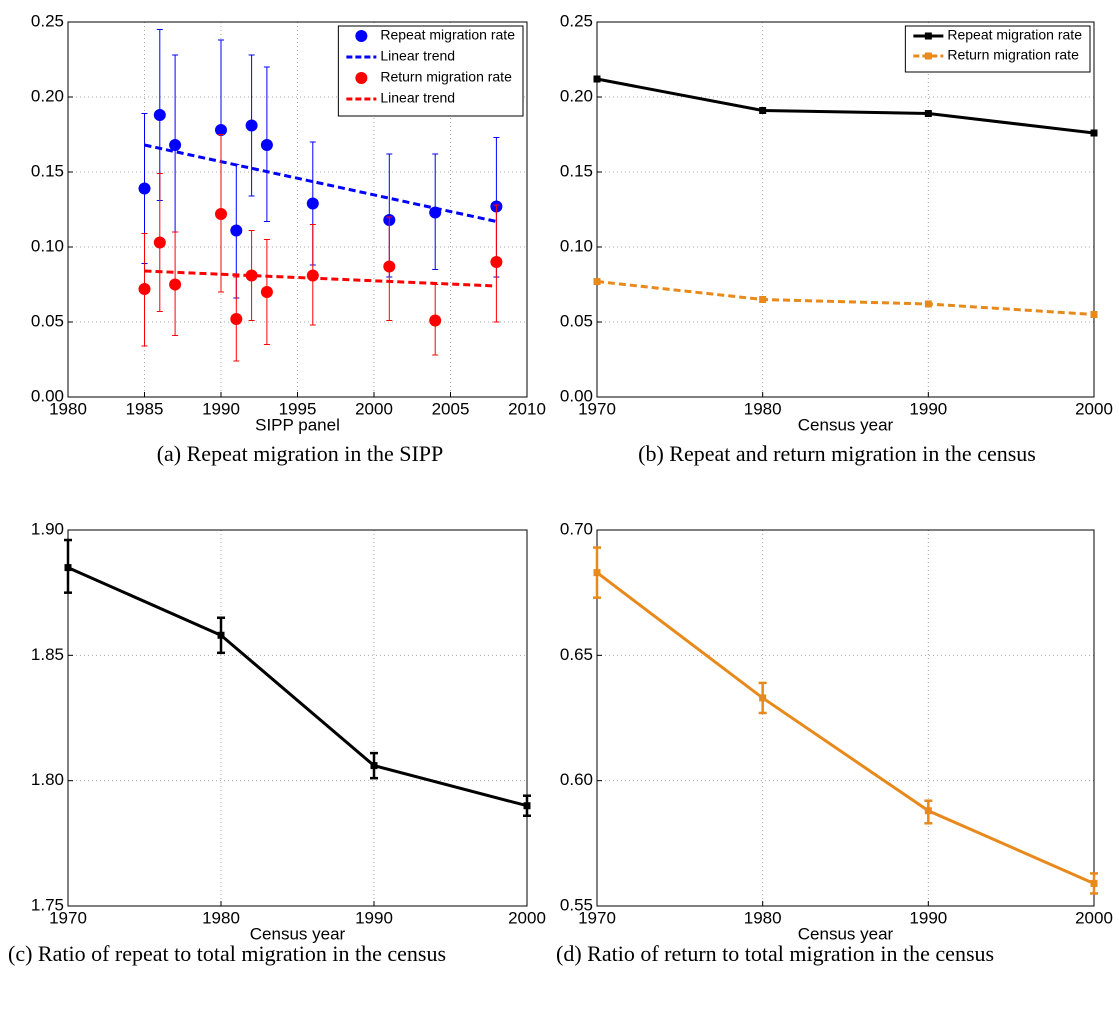 Image resolution: width=1119 pixels, height=1029 pixels. What do you see at coordinates (576, 528) in the screenshot?
I see `y-tick-label: 0.70` at bounding box center [576, 528].